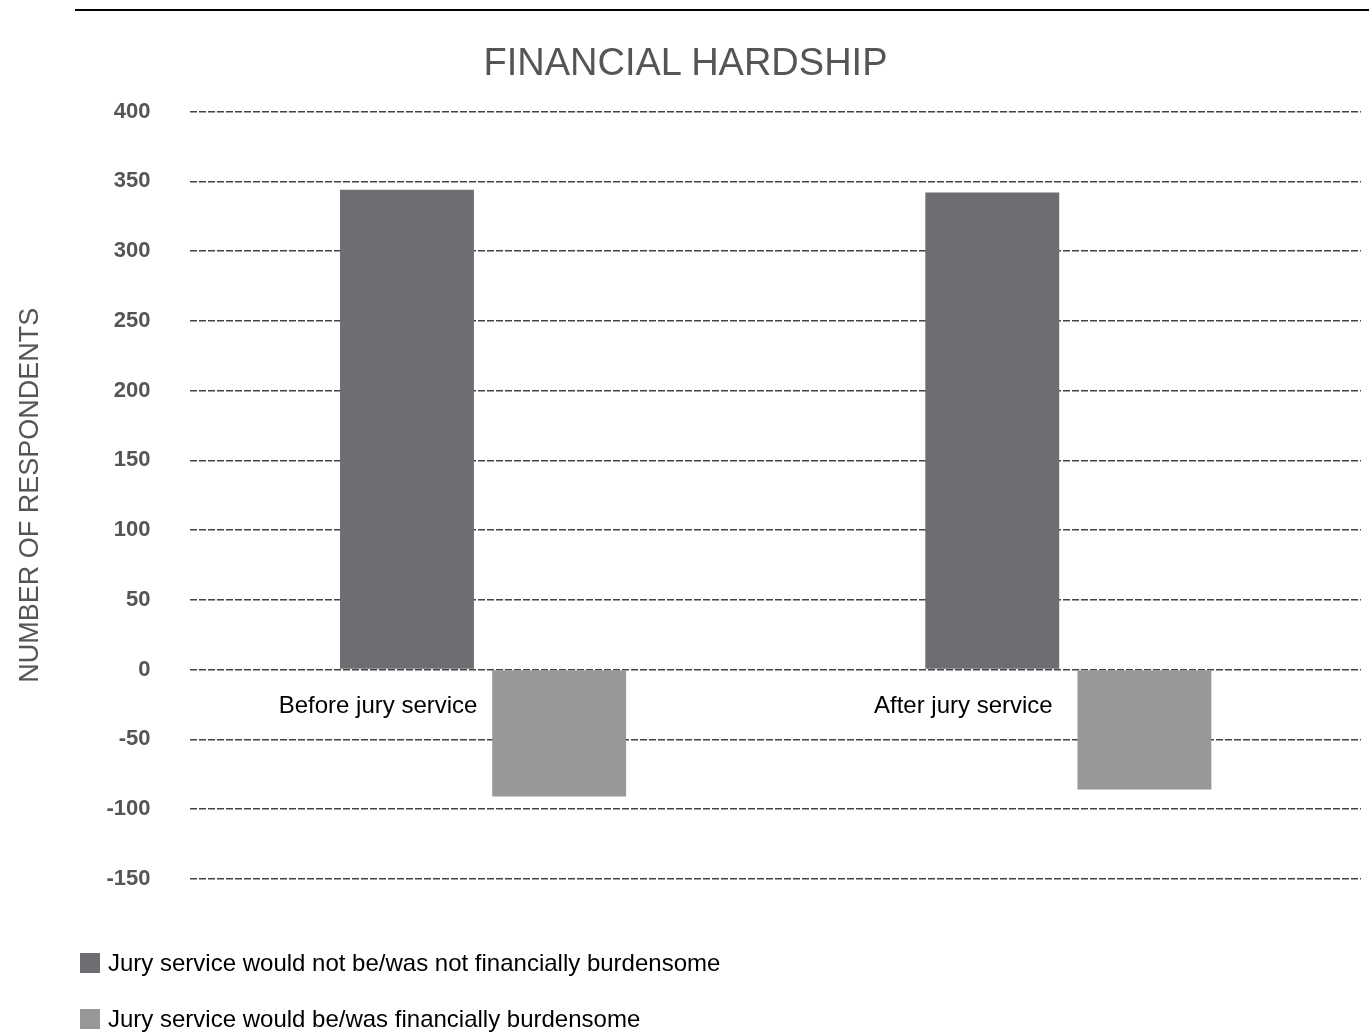  What do you see at coordinates (28, 495) in the screenshot?
I see `y-axis-title: NUMBER OF RESPONDENTS` at bounding box center [28, 495].